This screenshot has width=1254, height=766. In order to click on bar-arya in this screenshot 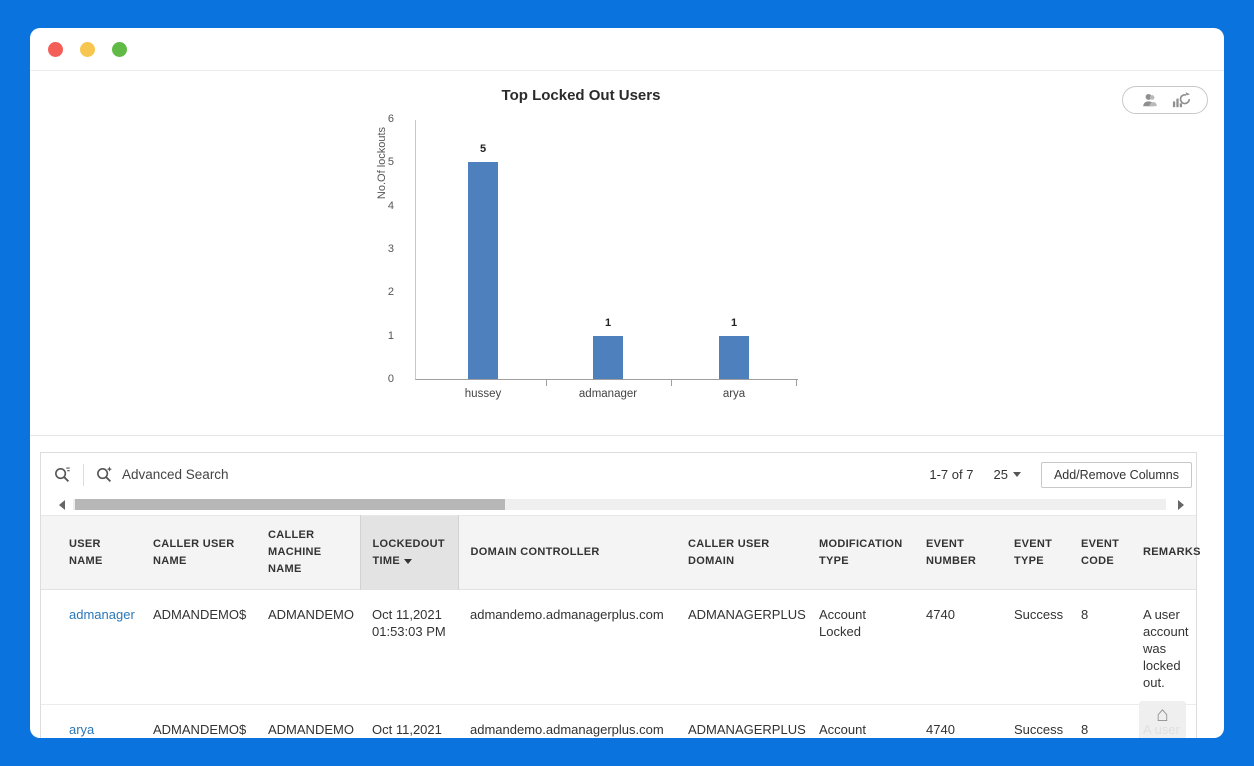, I will do `click(734, 357)`.